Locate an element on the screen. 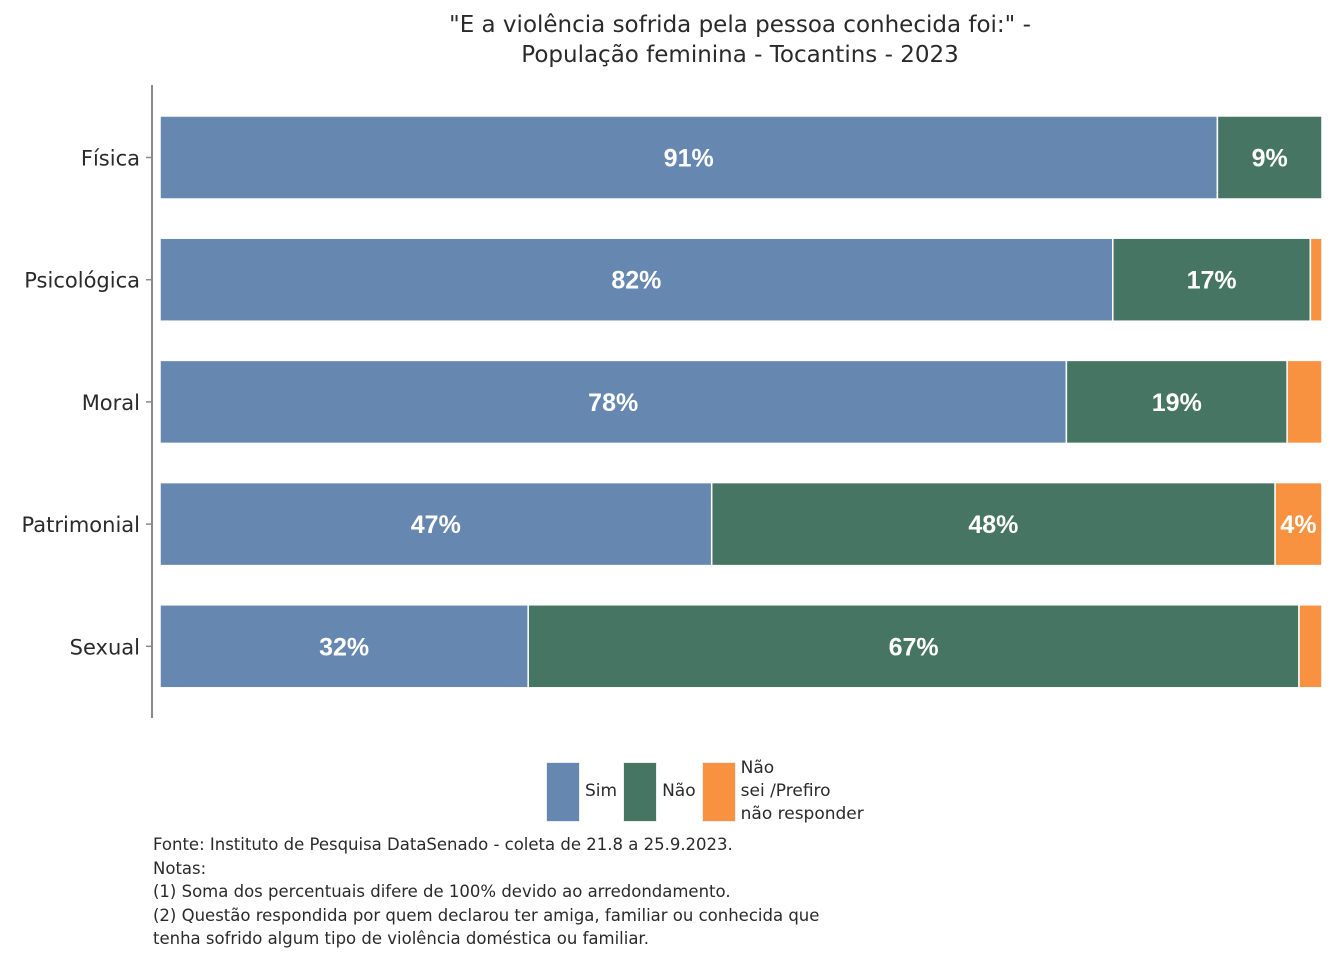 This screenshot has width=1344, height=960. bar-fisica-nao is located at coordinates (1269, 157).